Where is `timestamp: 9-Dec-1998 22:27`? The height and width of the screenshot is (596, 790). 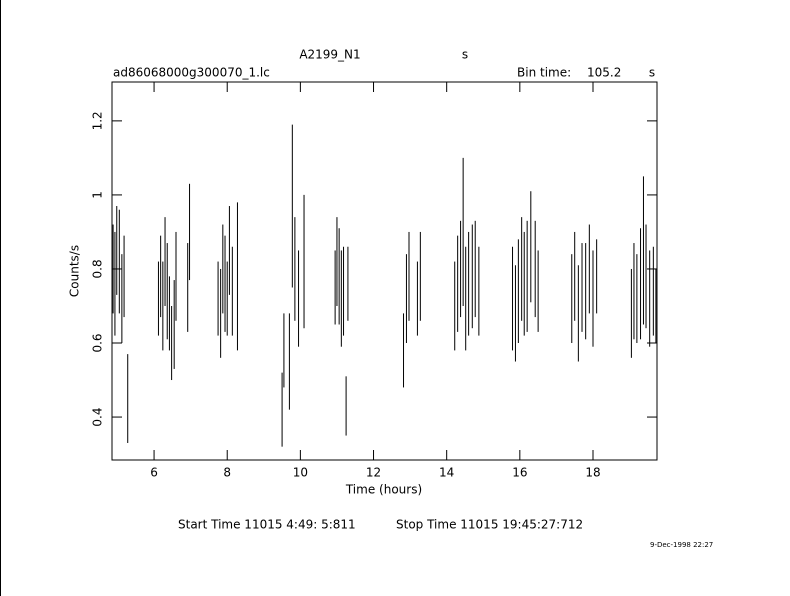 timestamp: 9-Dec-1998 22:27 is located at coordinates (681, 545).